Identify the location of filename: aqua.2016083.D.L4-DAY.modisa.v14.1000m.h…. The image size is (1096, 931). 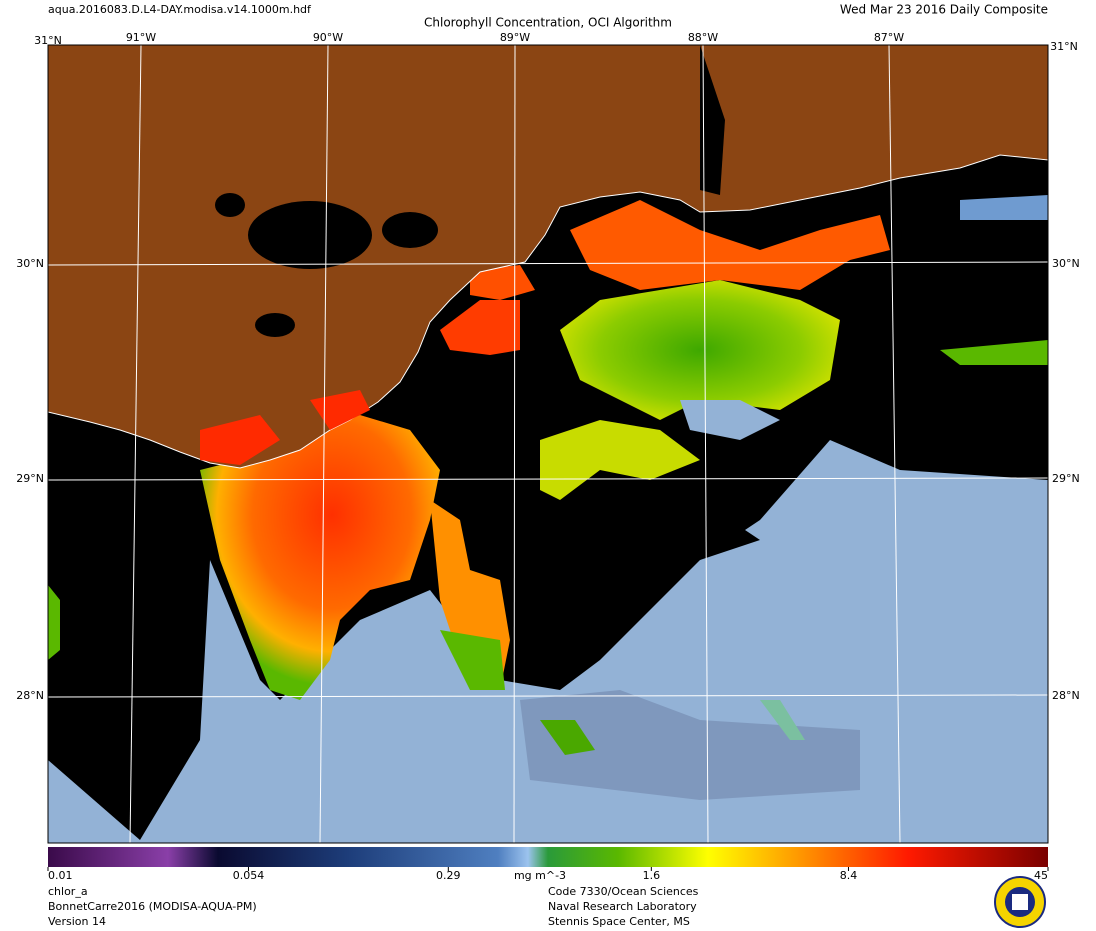
(180, 9).